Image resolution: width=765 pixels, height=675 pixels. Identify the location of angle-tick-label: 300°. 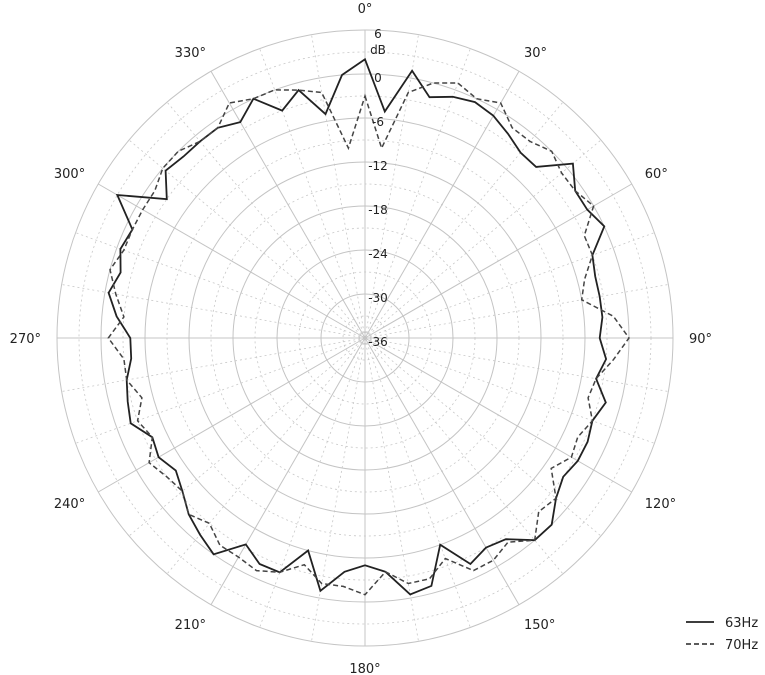
(69, 174).